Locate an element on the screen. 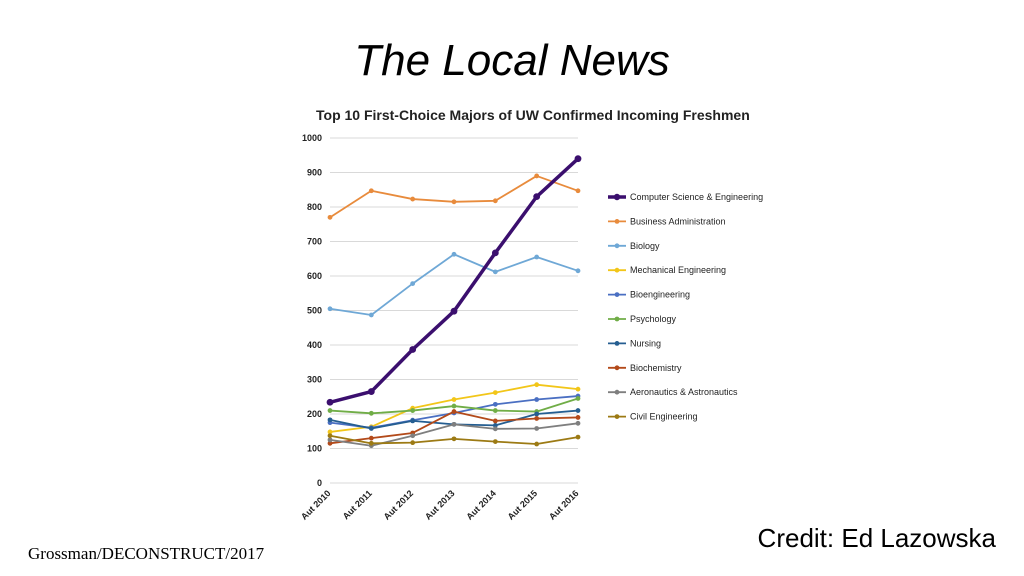 The image size is (1024, 576). x-tick-label: Aut 2016 is located at coordinates (564, 505).